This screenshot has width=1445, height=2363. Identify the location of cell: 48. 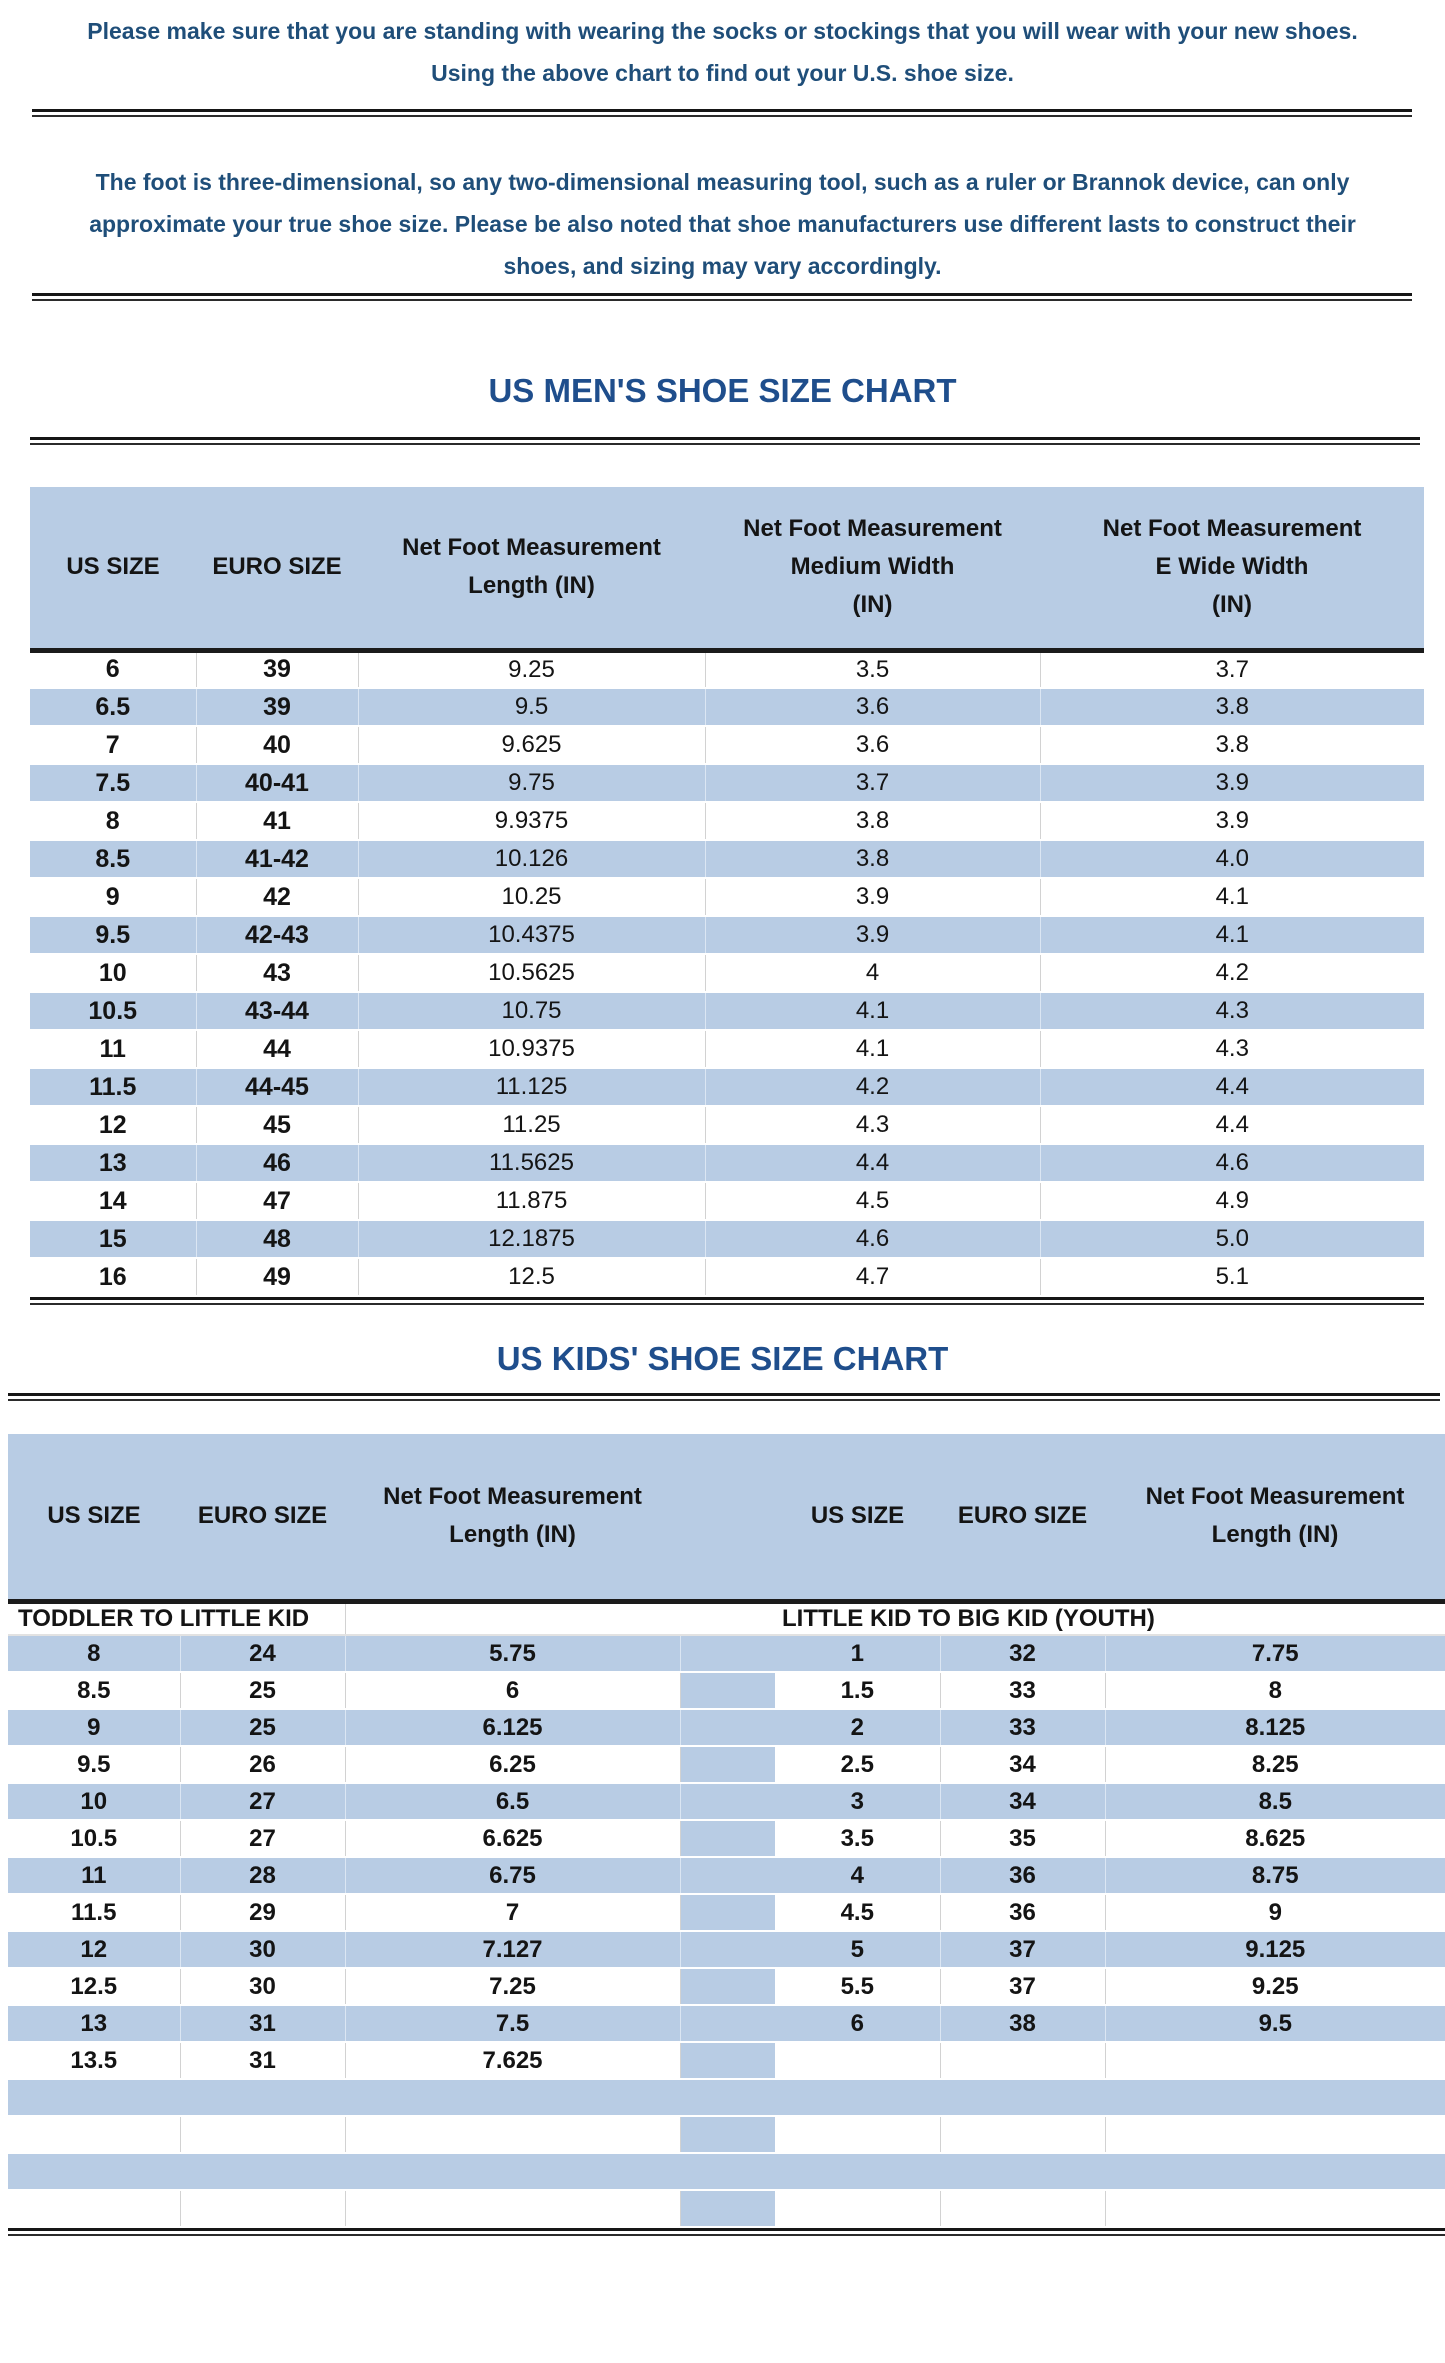
(277, 1239).